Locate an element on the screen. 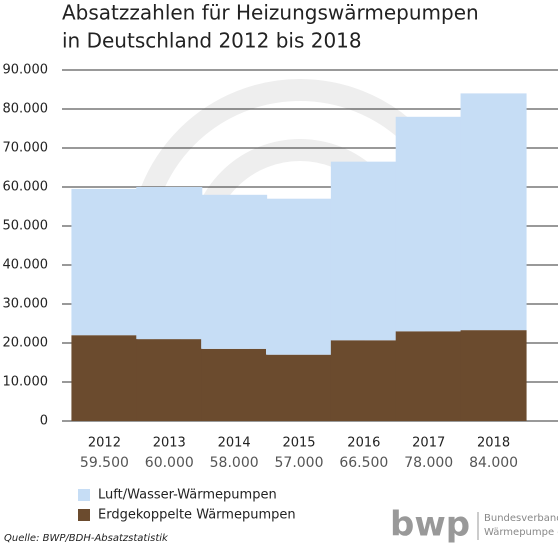  y-tick-label: 0 is located at coordinates (44, 421).